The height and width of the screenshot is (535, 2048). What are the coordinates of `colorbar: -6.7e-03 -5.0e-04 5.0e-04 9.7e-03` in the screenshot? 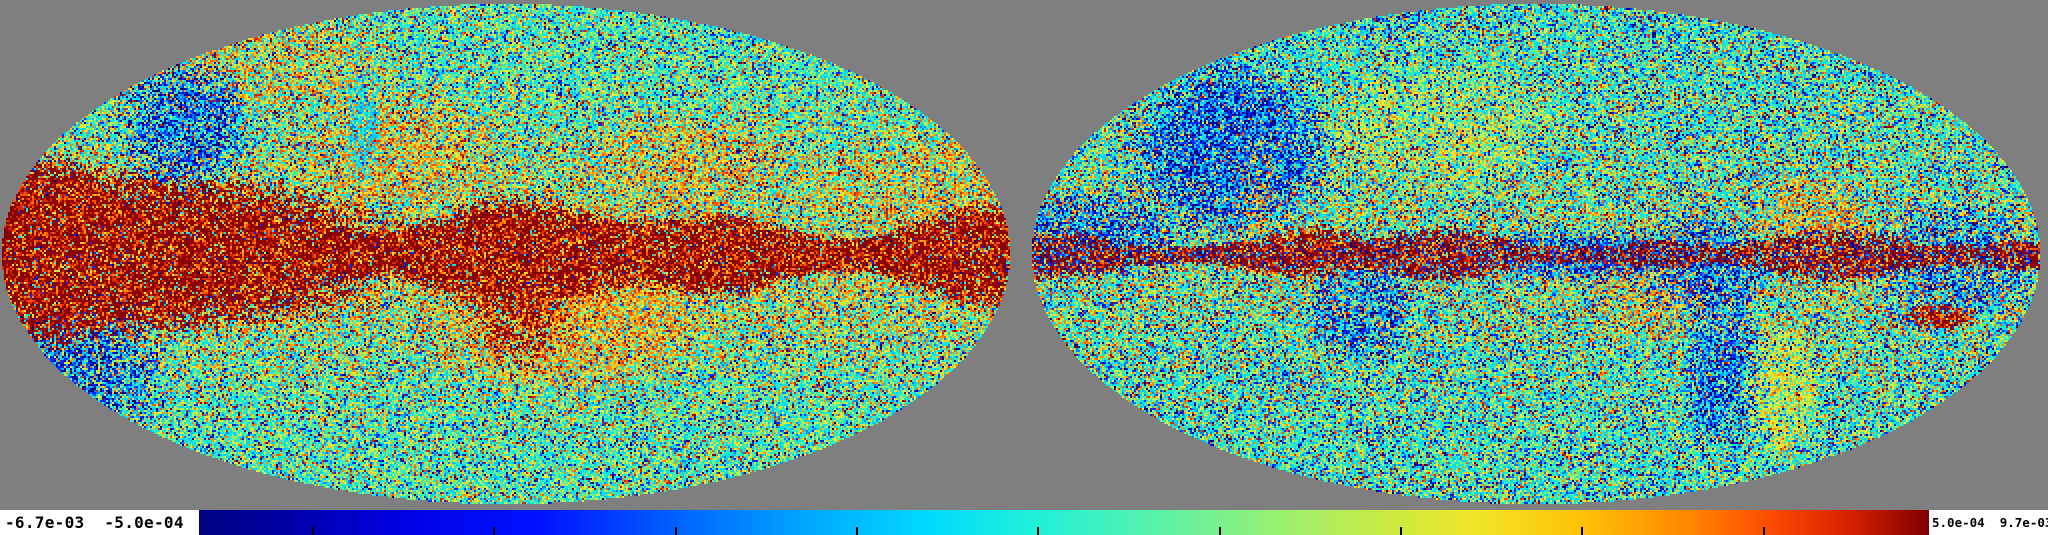 It's located at (1024, 522).